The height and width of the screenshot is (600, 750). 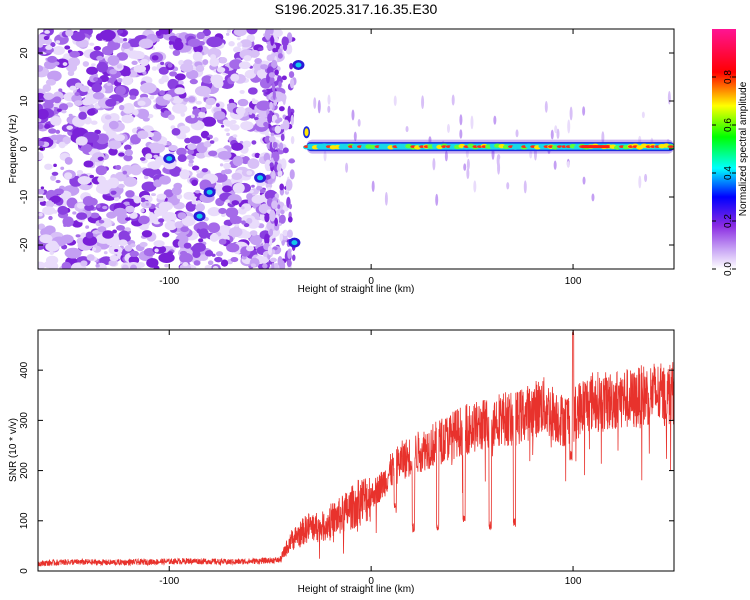 I want to click on x-tick-label: 0, so click(x=371, y=281).